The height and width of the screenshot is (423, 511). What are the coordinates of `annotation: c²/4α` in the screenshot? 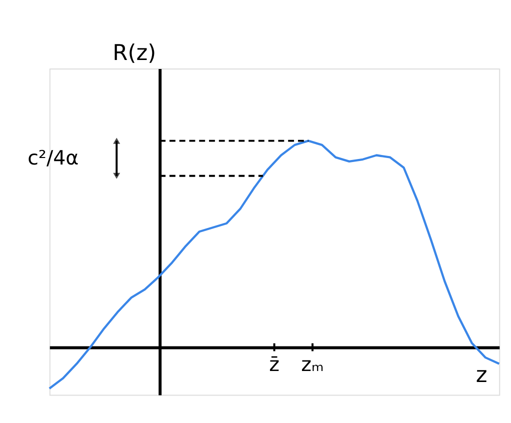 It's located at (53, 158).